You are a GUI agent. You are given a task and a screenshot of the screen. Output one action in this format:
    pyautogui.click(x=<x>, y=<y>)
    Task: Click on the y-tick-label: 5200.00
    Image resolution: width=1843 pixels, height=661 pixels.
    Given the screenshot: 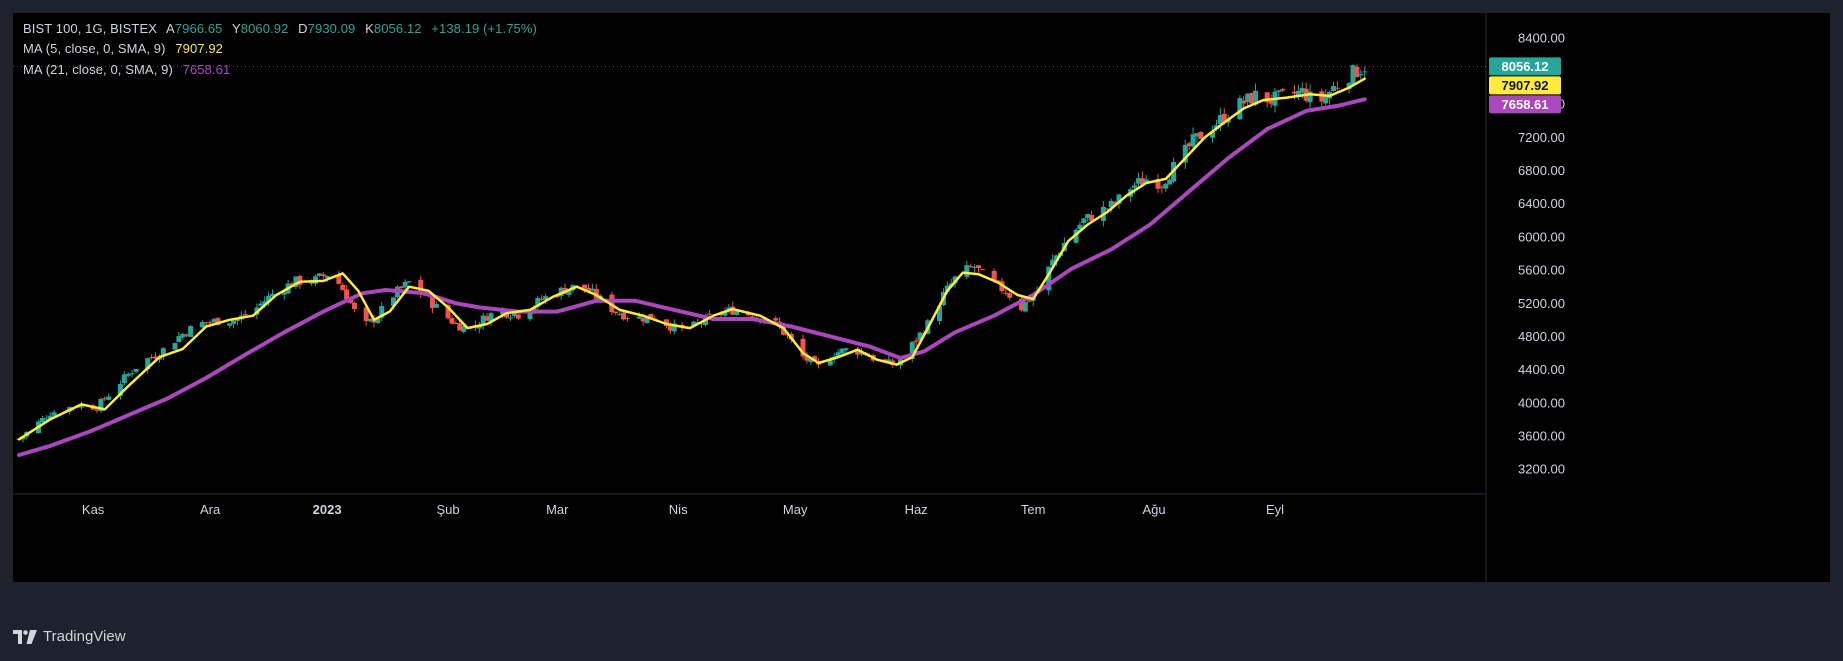 What is the action you would take?
    pyautogui.click(x=1541, y=303)
    